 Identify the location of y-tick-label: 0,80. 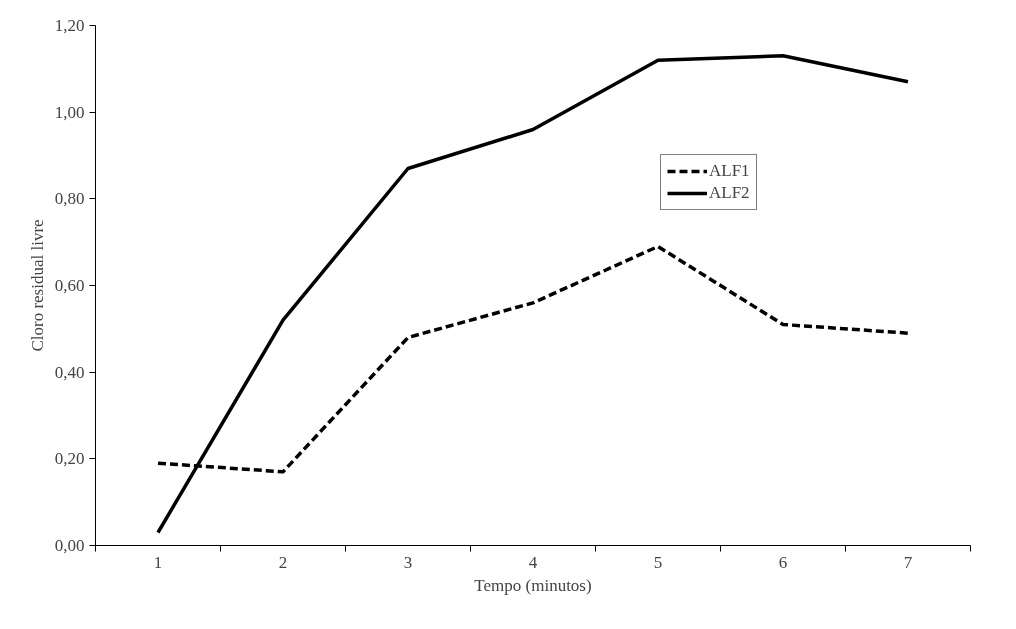
(69, 199).